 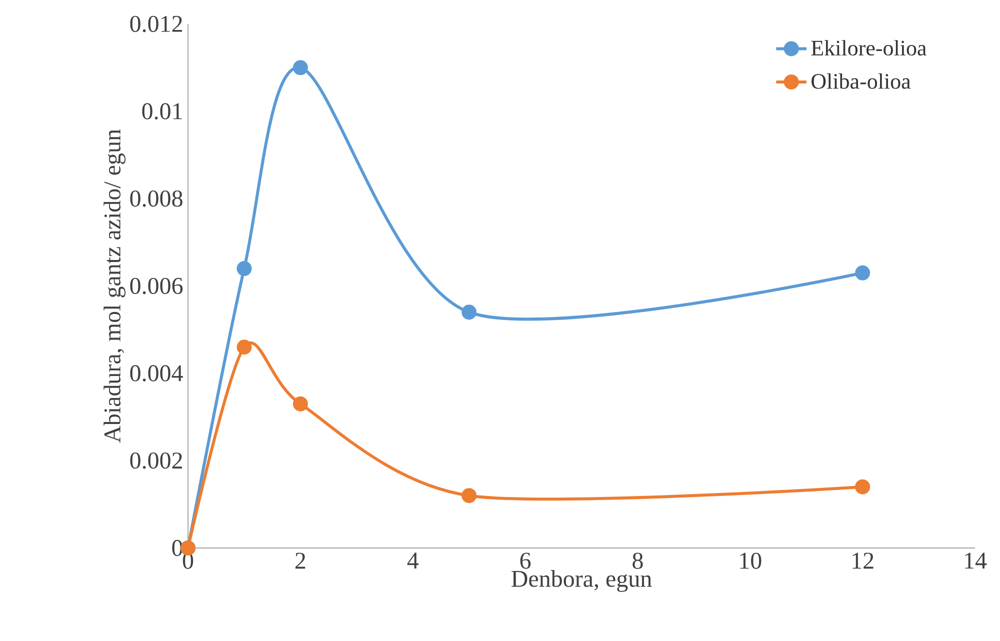 What do you see at coordinates (861, 81) in the screenshot?
I see `legend-label: Oliba-olioa` at bounding box center [861, 81].